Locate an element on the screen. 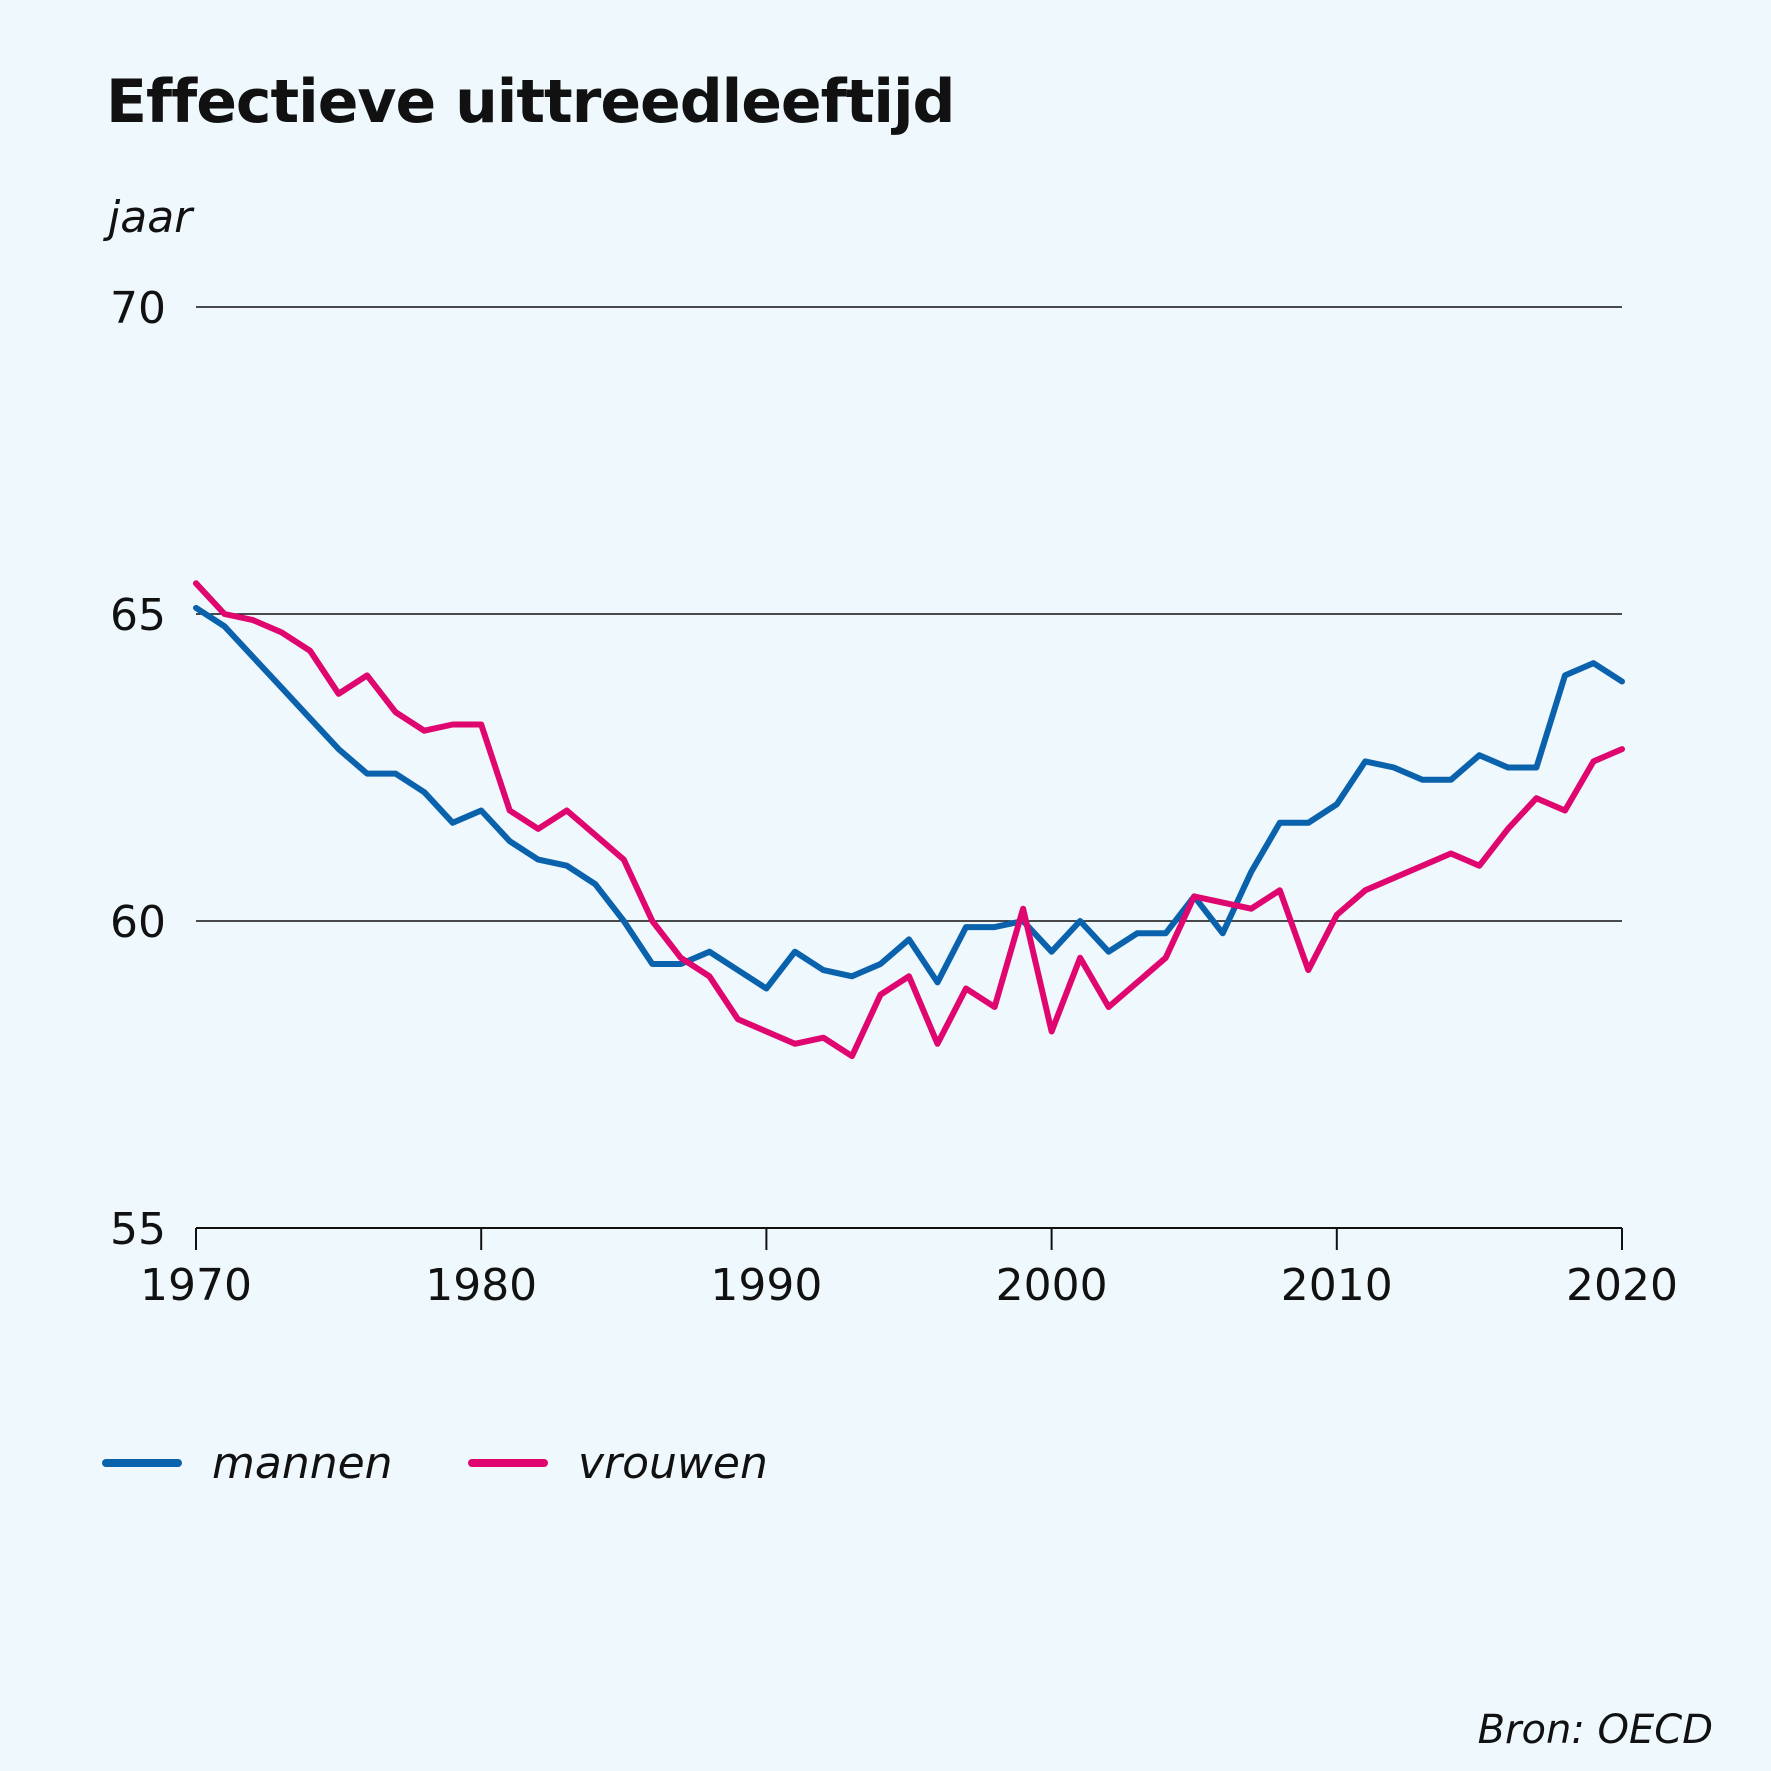 This screenshot has width=1771, height=1771. legend-label-vrouwen: vrouwen is located at coordinates (673, 1463).